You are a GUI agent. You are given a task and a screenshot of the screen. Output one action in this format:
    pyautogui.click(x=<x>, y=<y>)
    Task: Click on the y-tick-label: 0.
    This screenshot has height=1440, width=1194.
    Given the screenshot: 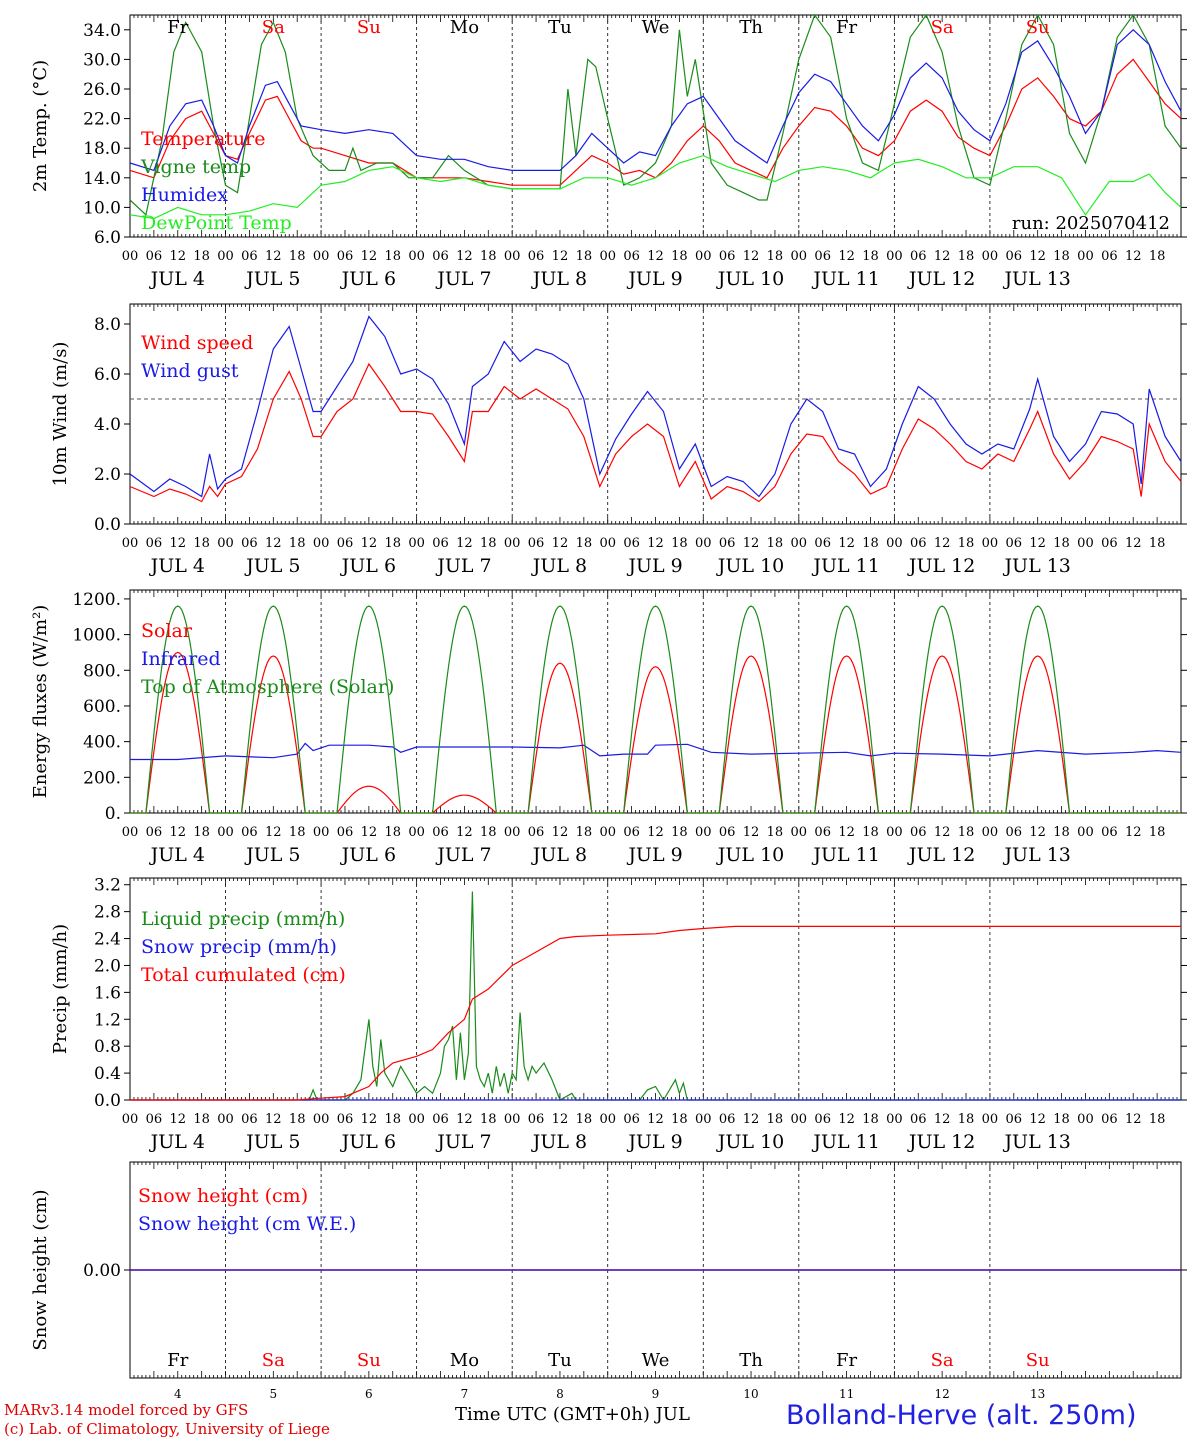 What is the action you would take?
    pyautogui.click(x=113, y=814)
    